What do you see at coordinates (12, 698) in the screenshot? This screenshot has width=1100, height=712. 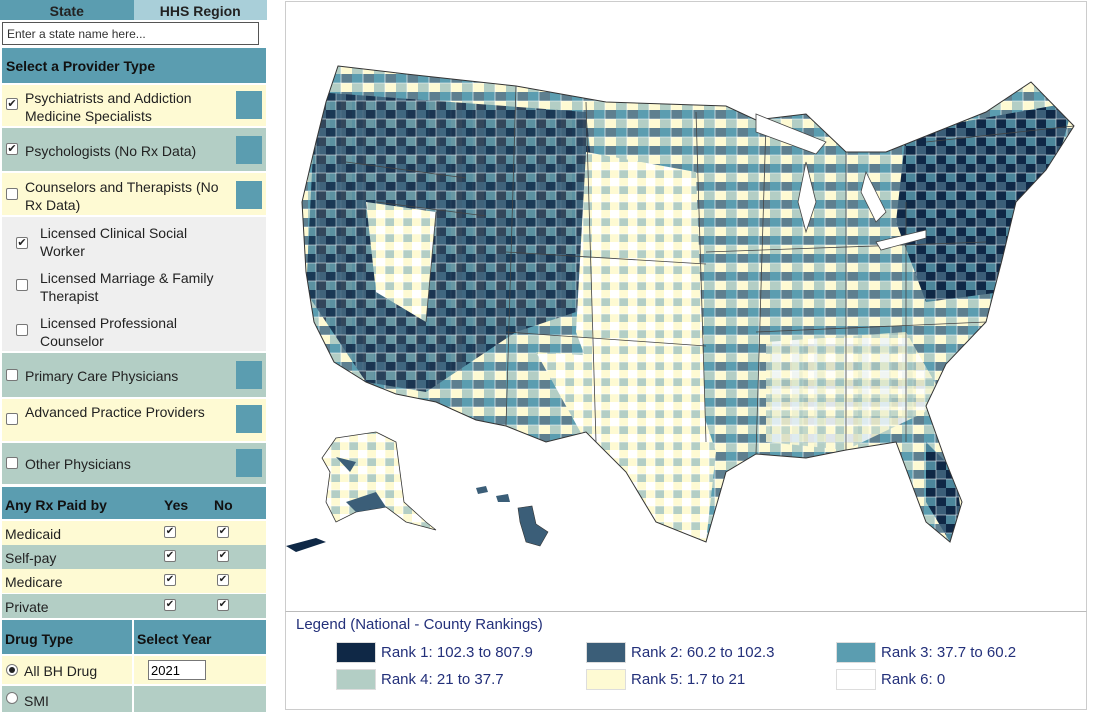 I see `radio-smi` at bounding box center [12, 698].